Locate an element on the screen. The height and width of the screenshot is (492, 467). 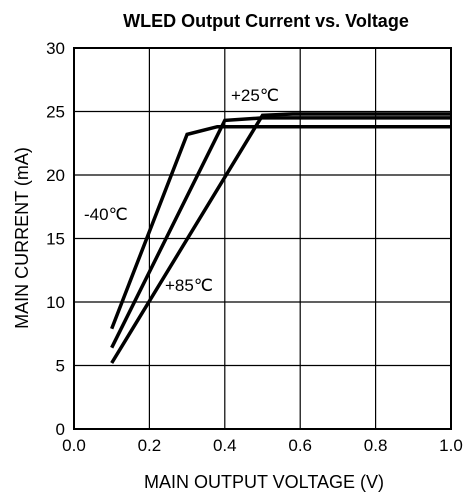
y-tick-label: 0 is located at coordinates (60, 429).